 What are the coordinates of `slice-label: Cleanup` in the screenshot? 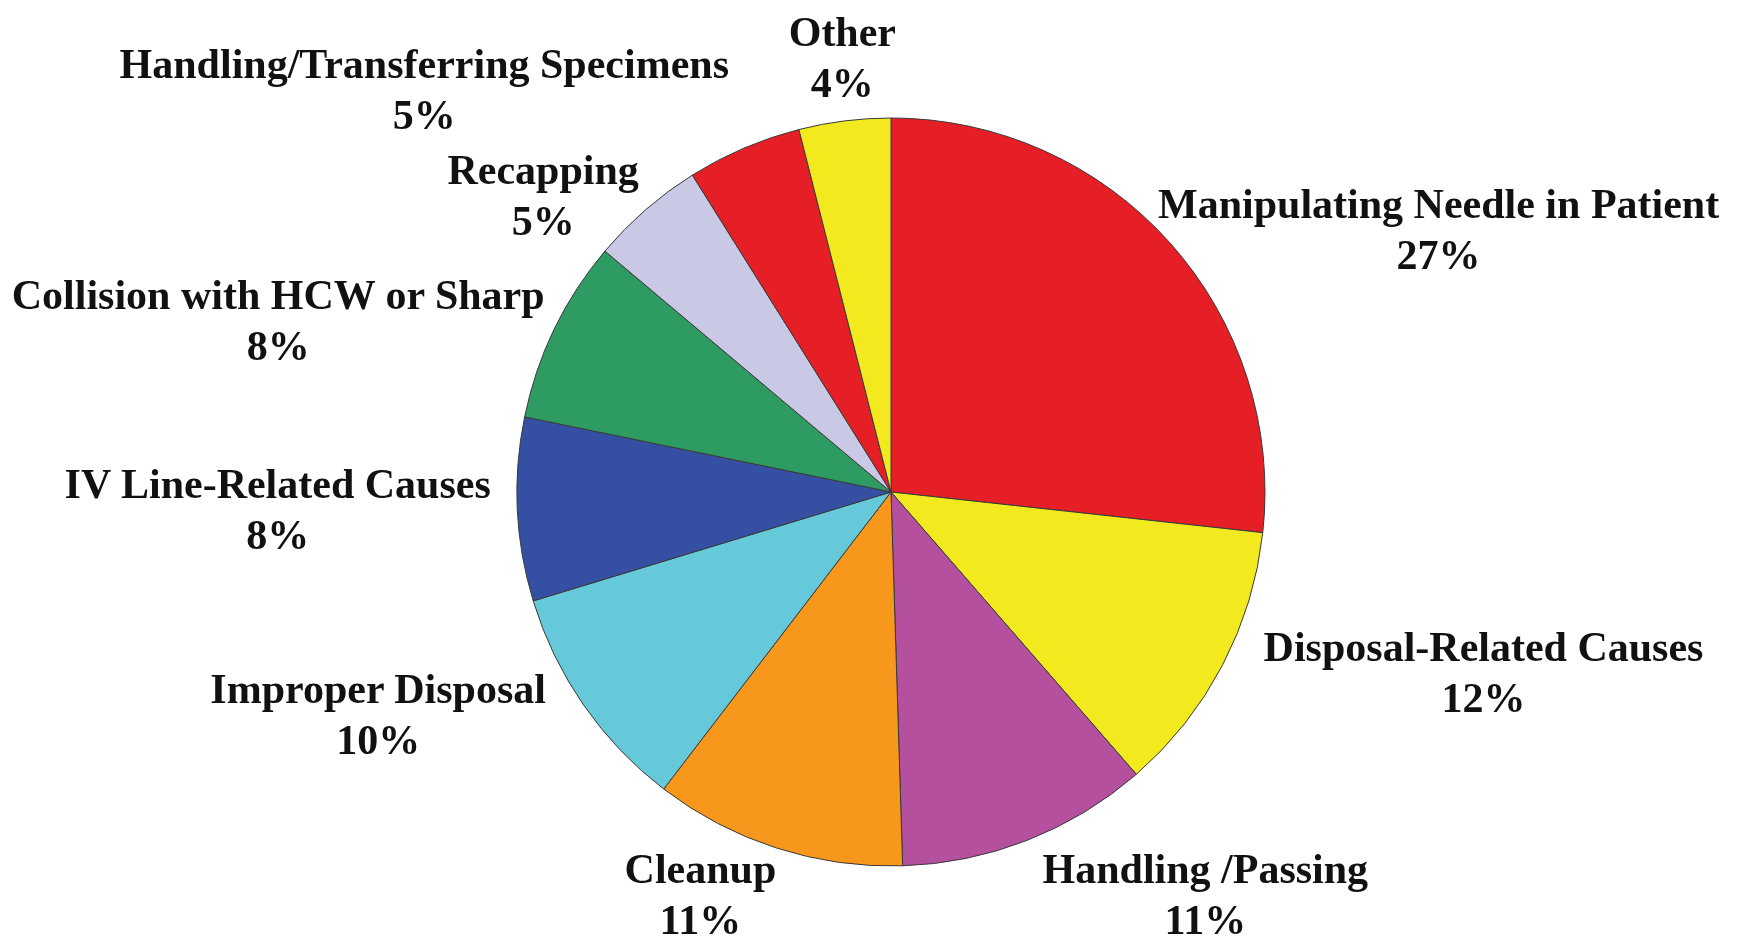 It's located at (700, 868).